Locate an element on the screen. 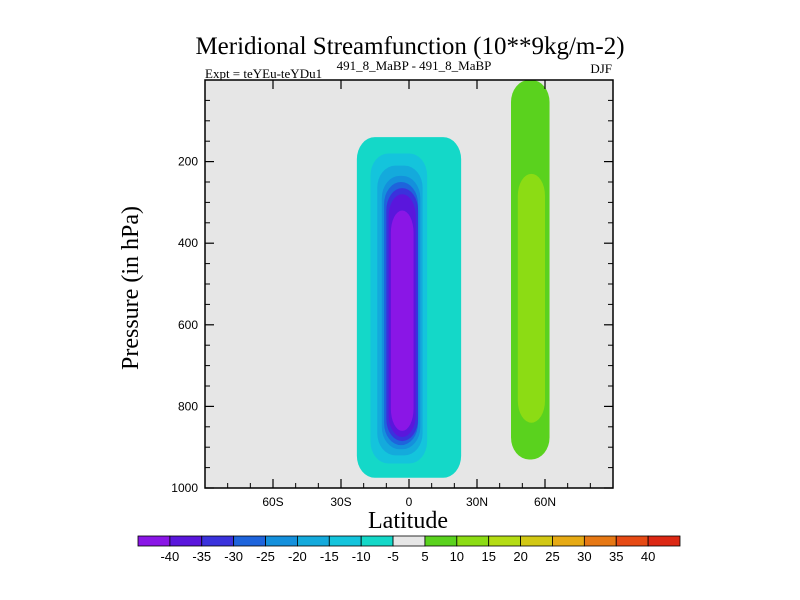  y-axis-label: Pressure (in hPa) is located at coordinates (131, 288).